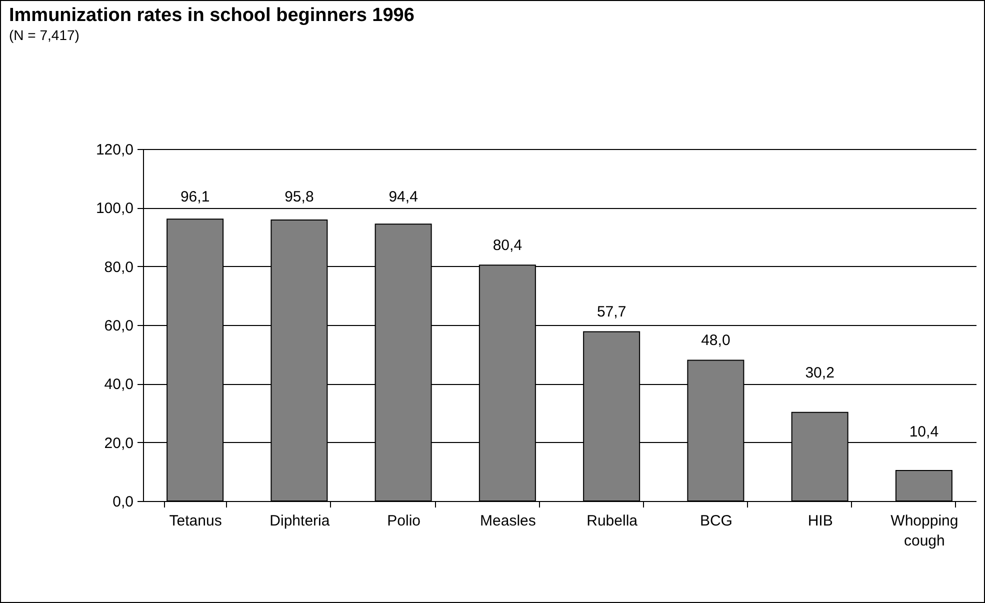  Describe the element at coordinates (715, 341) in the screenshot. I see `data-label: 48,0` at that location.